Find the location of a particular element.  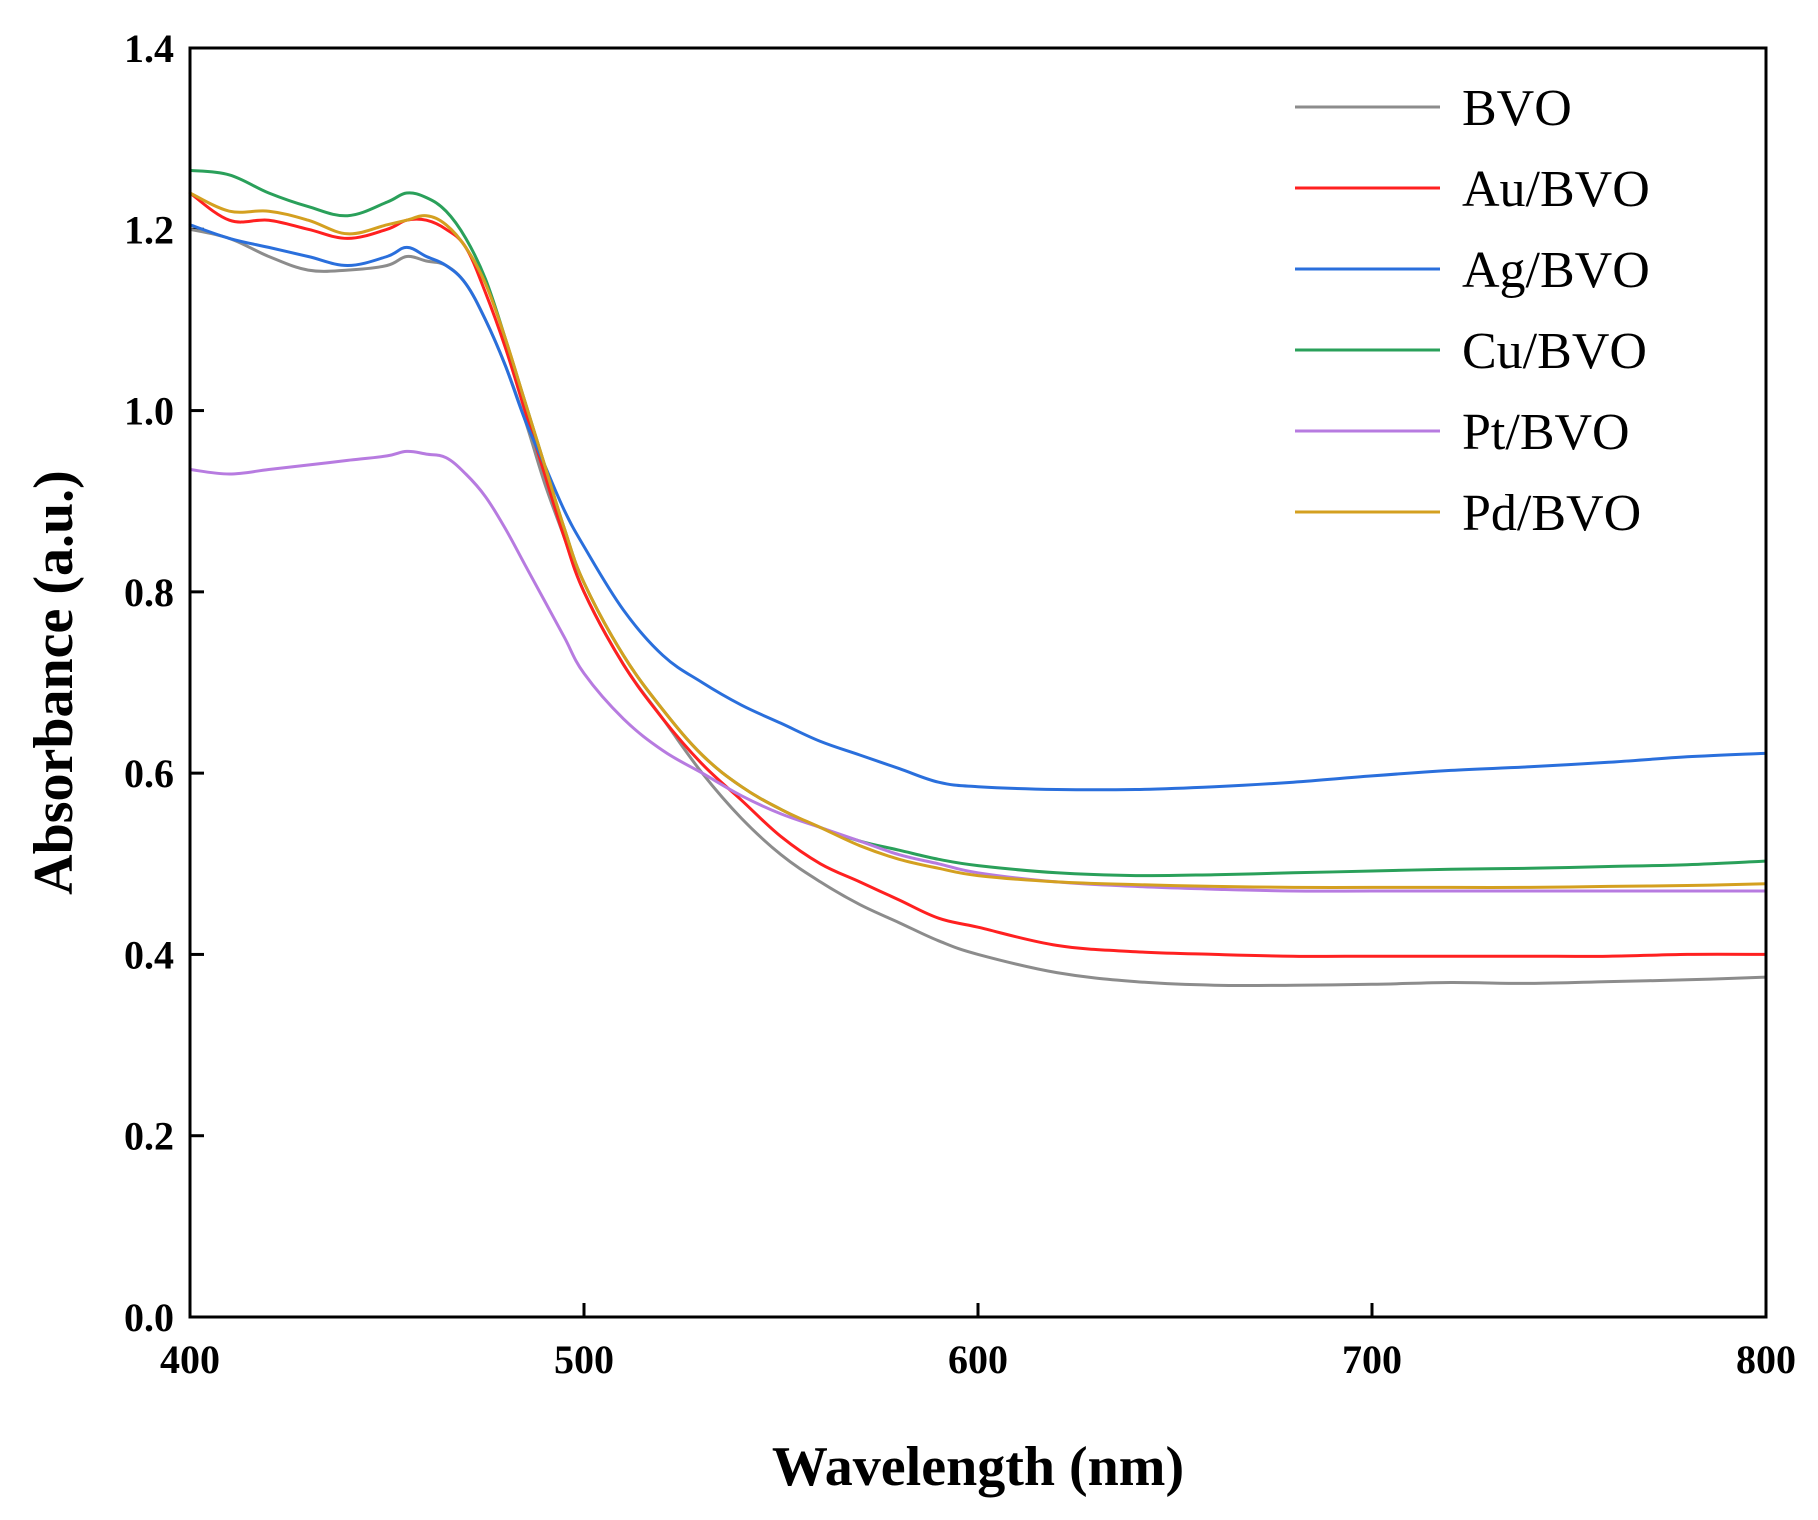

y-tick-label: 1.4 is located at coordinates (149, 48).